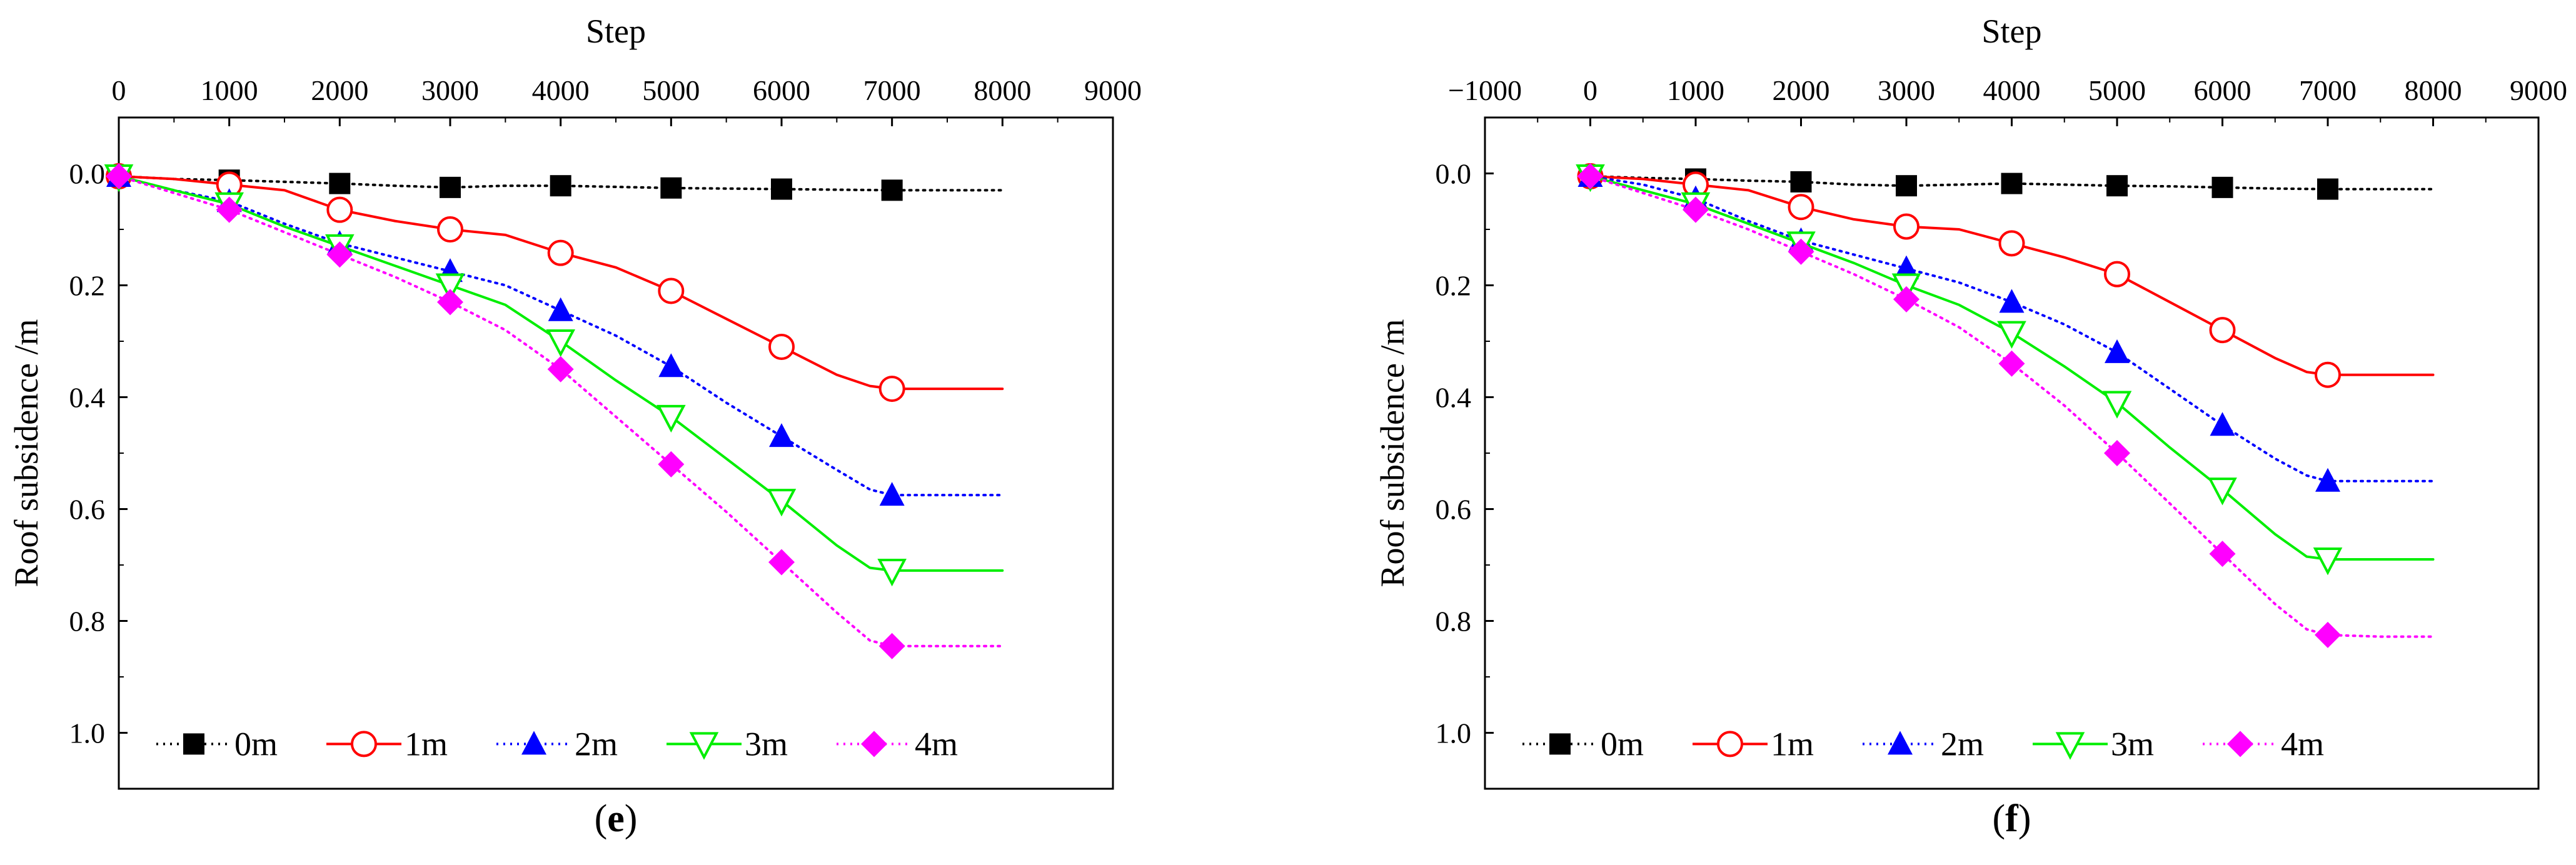 This screenshot has height=865, width=2576. What do you see at coordinates (1962, 744) in the screenshot?
I see `legend-label: 2m` at bounding box center [1962, 744].